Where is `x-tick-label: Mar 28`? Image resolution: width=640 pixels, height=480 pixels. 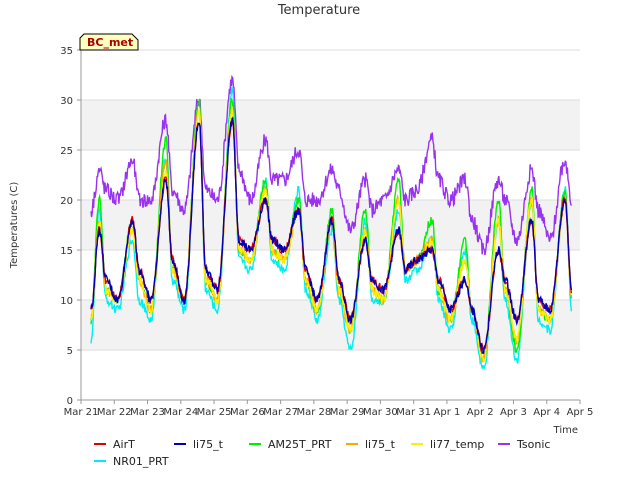 x-tick-label: Mar 28 is located at coordinates (313, 412).